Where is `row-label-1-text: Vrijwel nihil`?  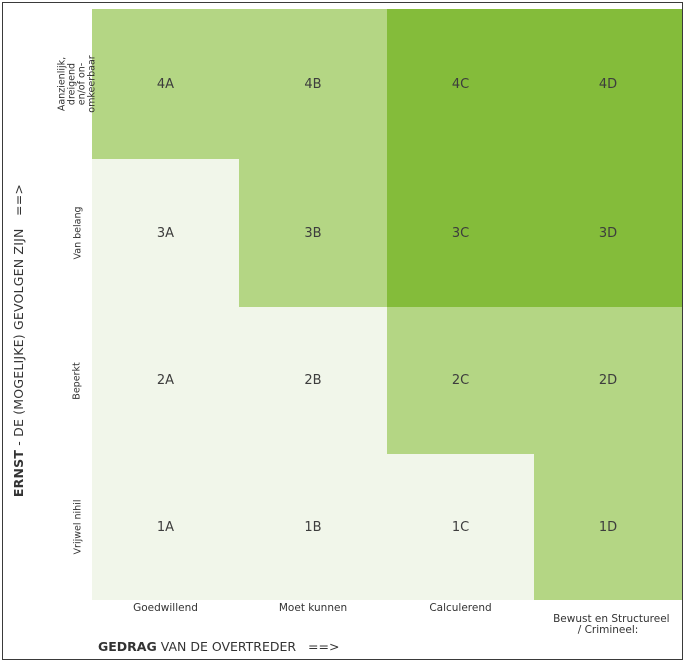
row-label-1-text: Vrijwel nihil is located at coordinates (78, 527).